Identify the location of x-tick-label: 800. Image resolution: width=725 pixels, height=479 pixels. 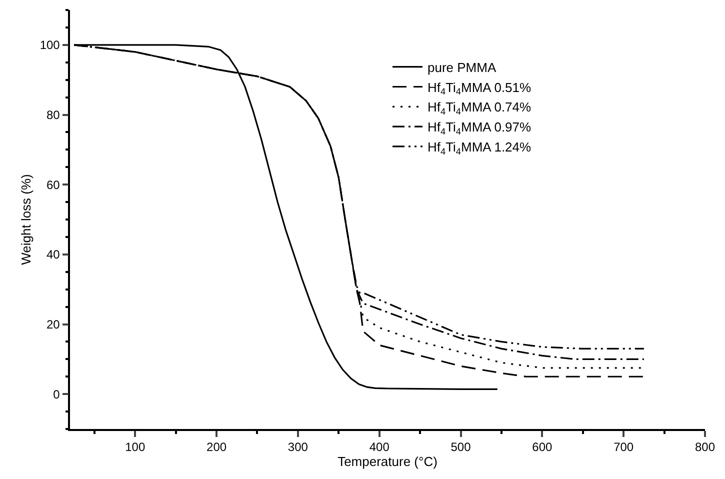
(705, 447).